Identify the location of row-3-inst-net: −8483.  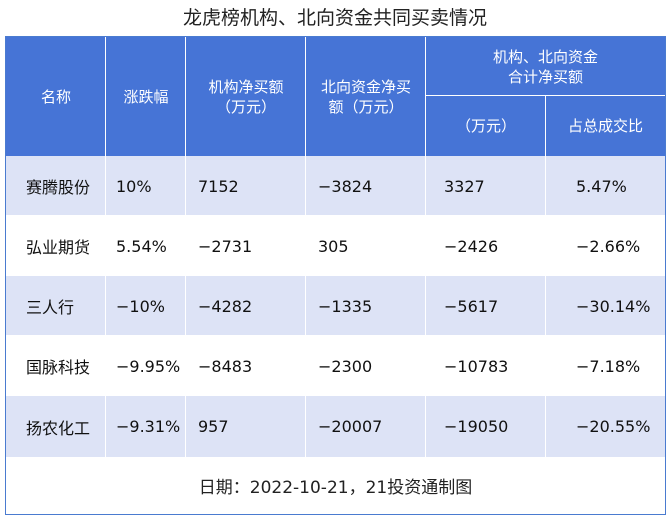
(246, 366).